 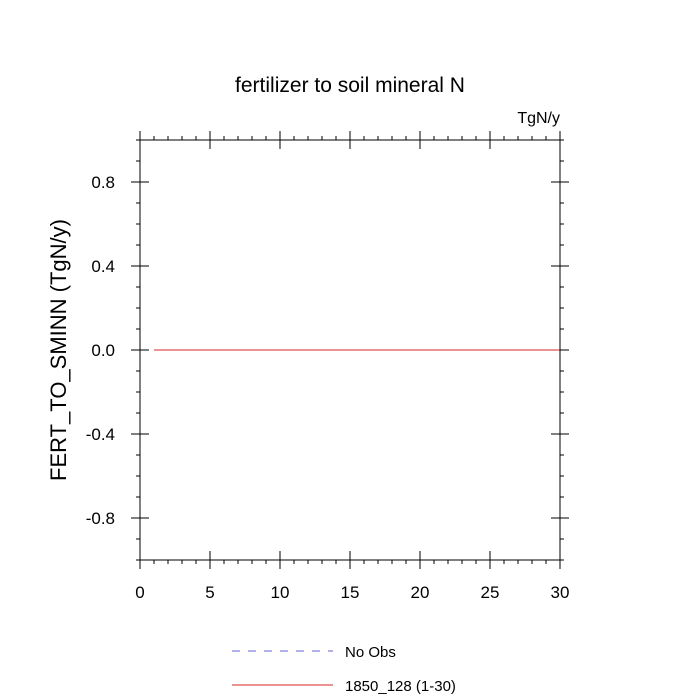 I want to click on y-tick-label: -0.4, so click(x=100, y=434).